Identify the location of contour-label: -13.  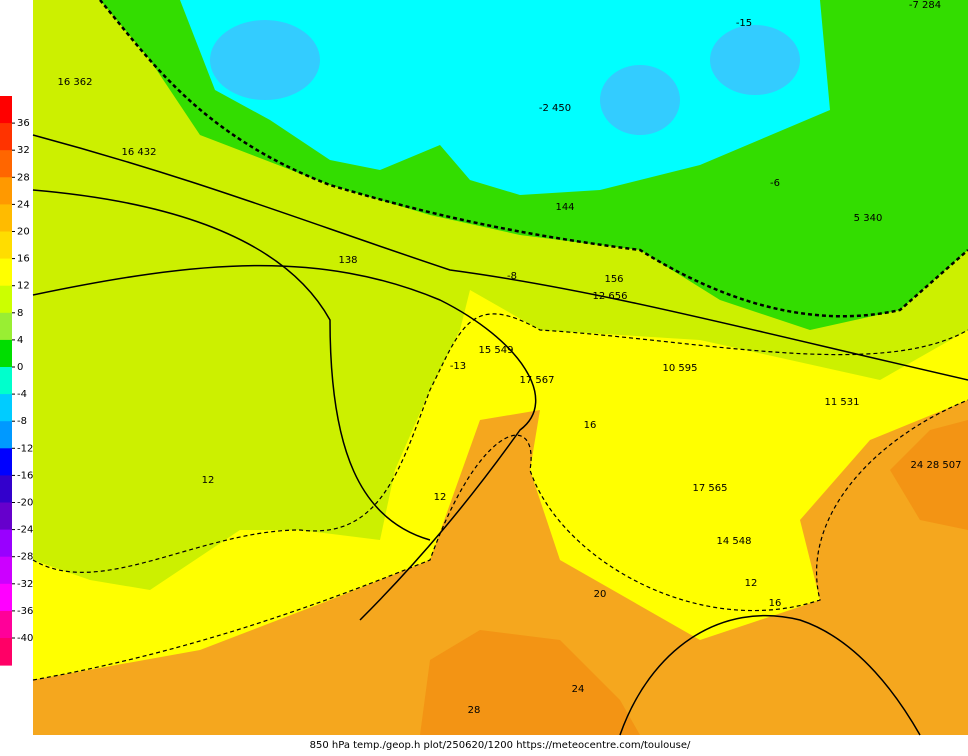
(458, 366).